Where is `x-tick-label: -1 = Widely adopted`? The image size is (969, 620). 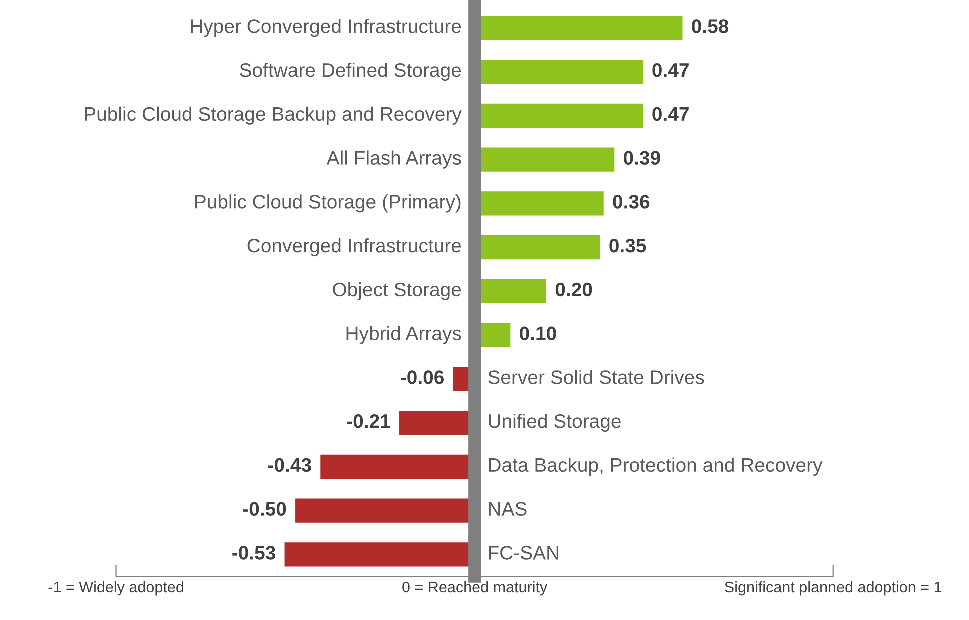
x-tick-label: -1 = Widely adopted is located at coordinates (116, 588).